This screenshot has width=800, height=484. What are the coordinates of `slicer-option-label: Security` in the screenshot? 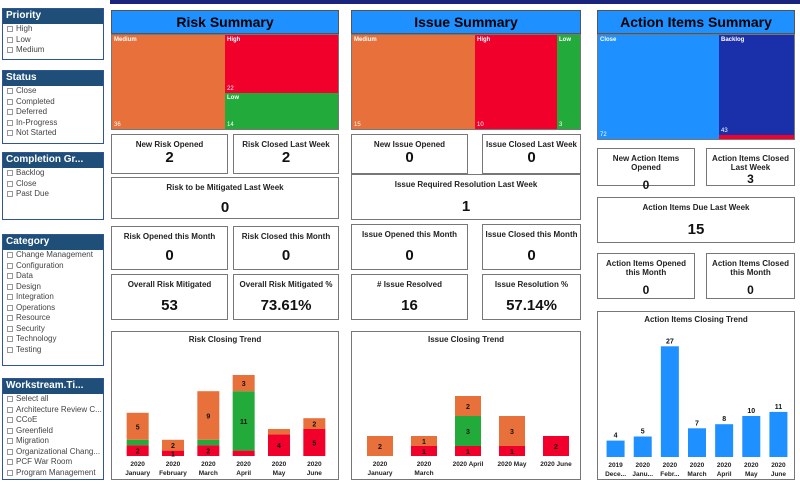 It's located at (30, 328).